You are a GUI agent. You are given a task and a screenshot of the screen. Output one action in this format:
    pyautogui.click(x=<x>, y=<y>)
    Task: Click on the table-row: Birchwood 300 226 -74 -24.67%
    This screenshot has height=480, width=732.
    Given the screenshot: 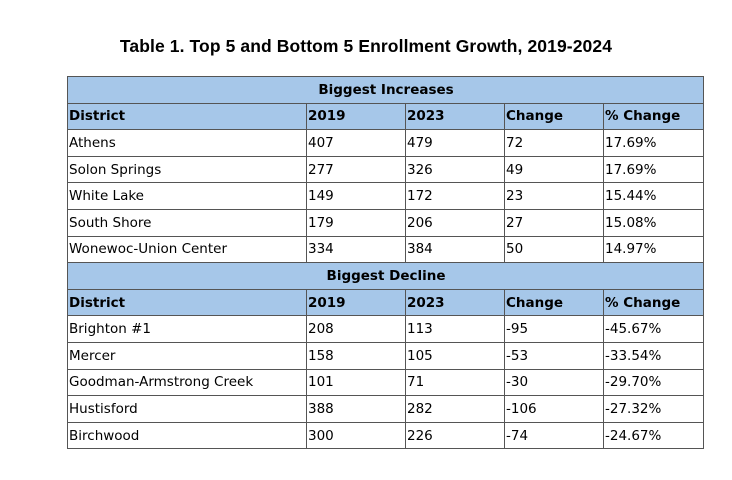 What is the action you would take?
    pyautogui.click(x=386, y=435)
    